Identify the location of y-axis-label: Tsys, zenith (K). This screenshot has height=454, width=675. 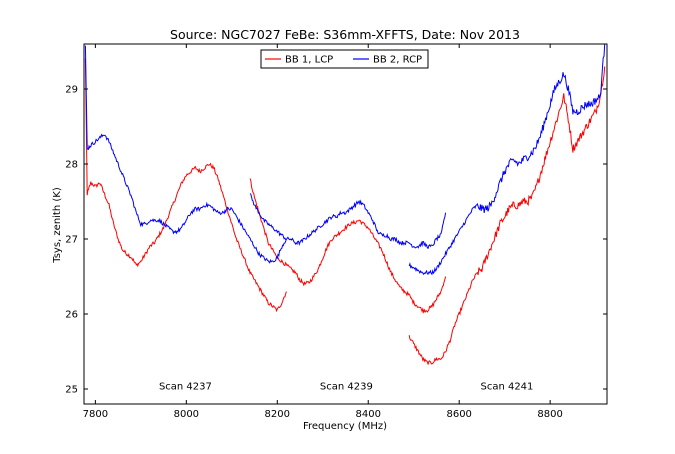
(57, 225).